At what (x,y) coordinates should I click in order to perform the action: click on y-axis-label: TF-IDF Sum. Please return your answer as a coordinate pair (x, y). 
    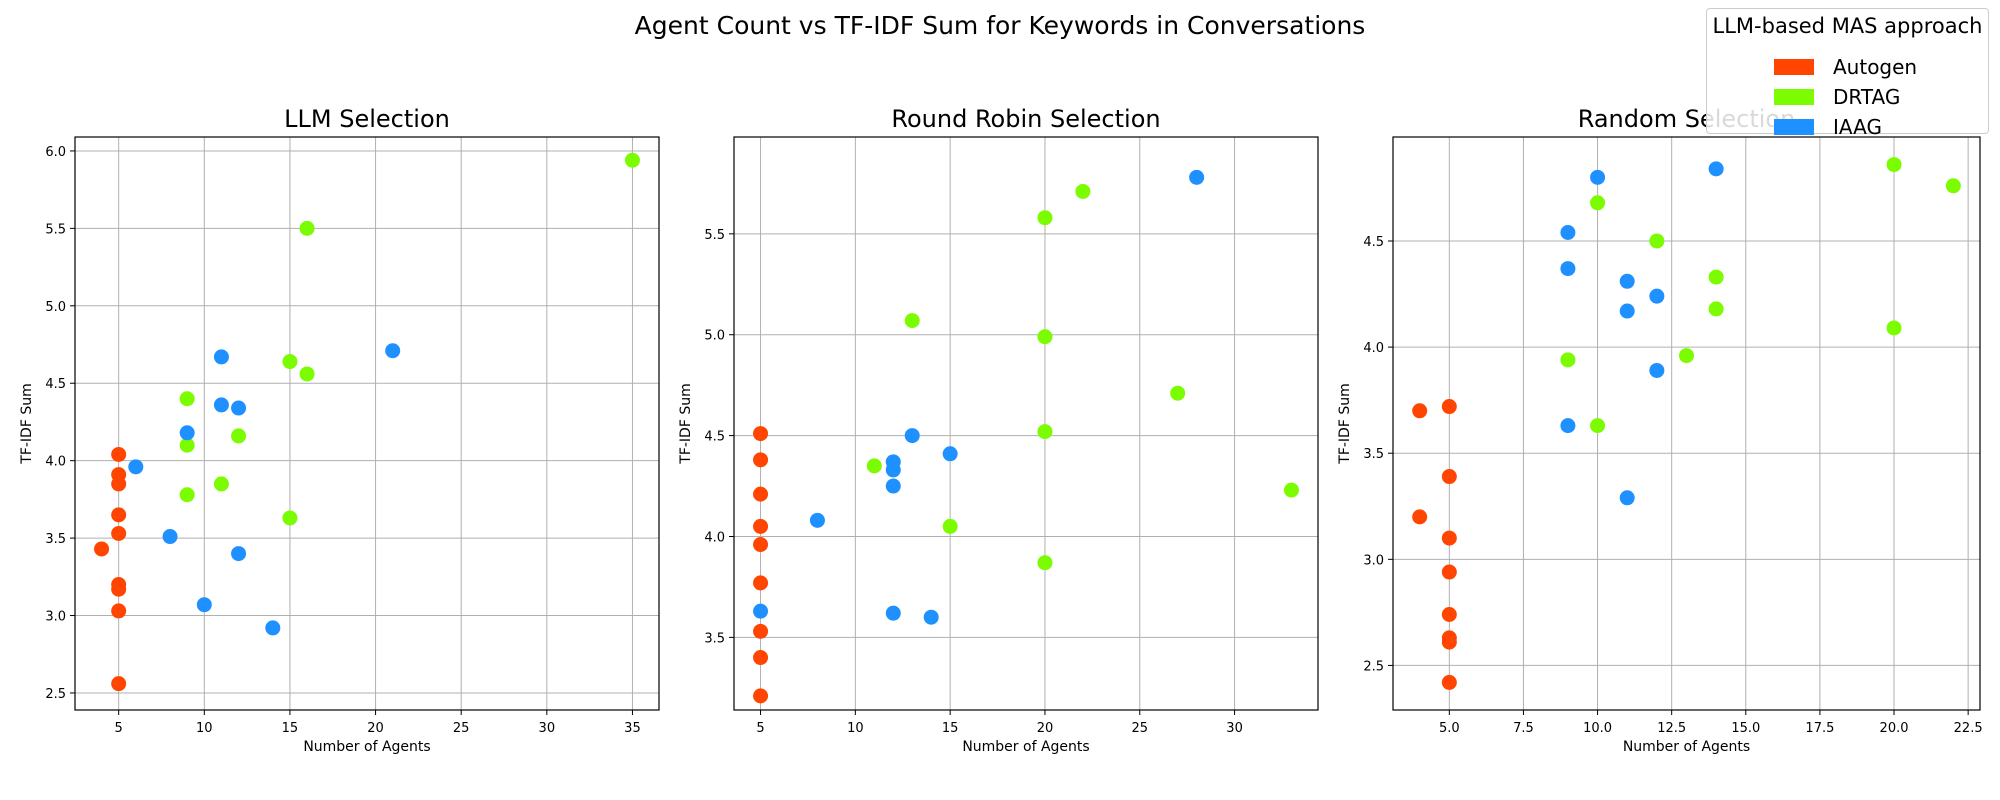
    Looking at the image, I should click on (27, 423).